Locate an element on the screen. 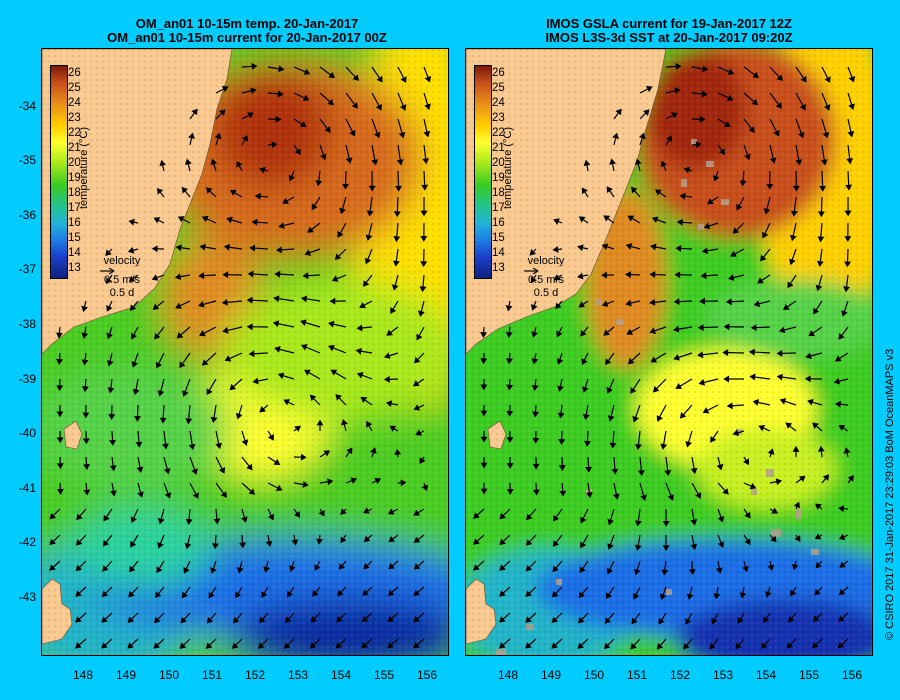  lon-tick: 153 is located at coordinates (298, 675).